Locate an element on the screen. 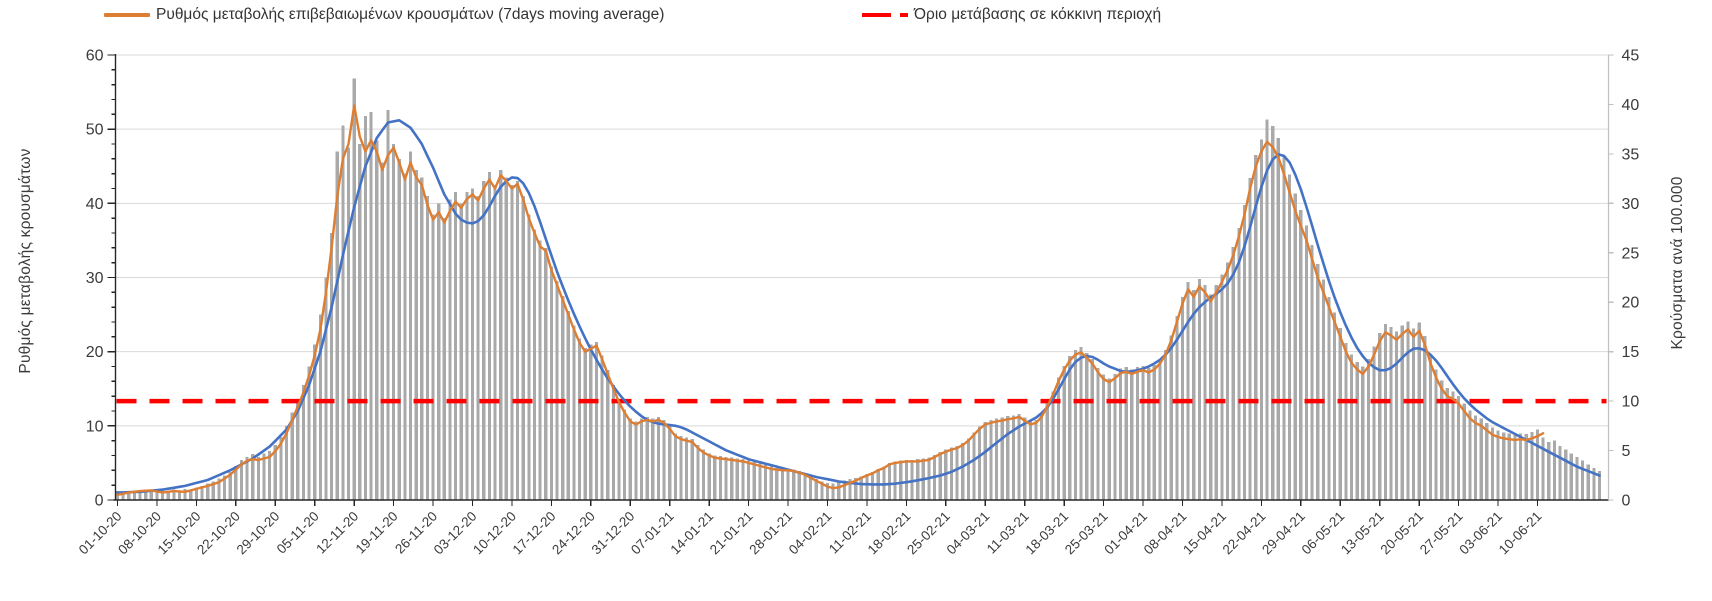 Image resolution: width=1712 pixels, height=601 pixels. y-right-tick-label: 35 is located at coordinates (1631, 154).